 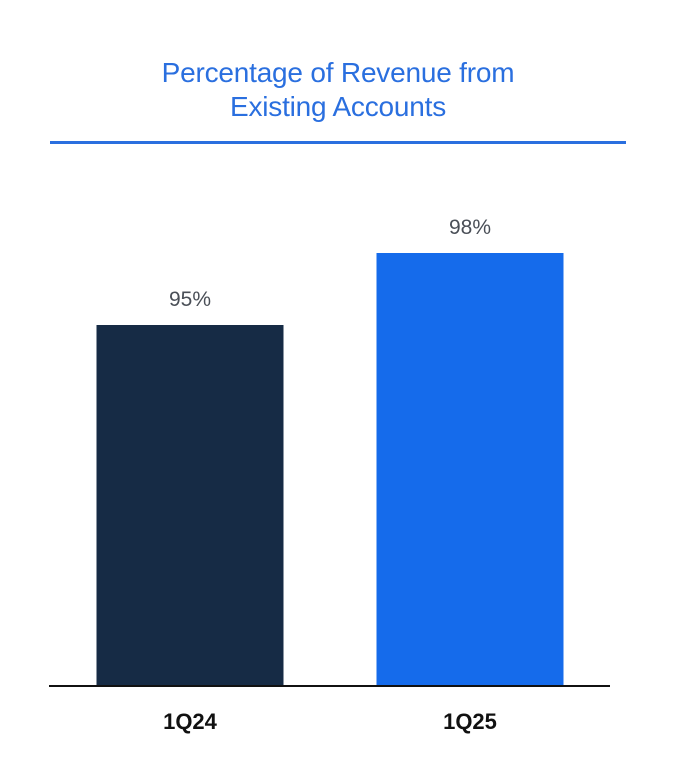 What do you see at coordinates (338, 142) in the screenshot?
I see `title-divider` at bounding box center [338, 142].